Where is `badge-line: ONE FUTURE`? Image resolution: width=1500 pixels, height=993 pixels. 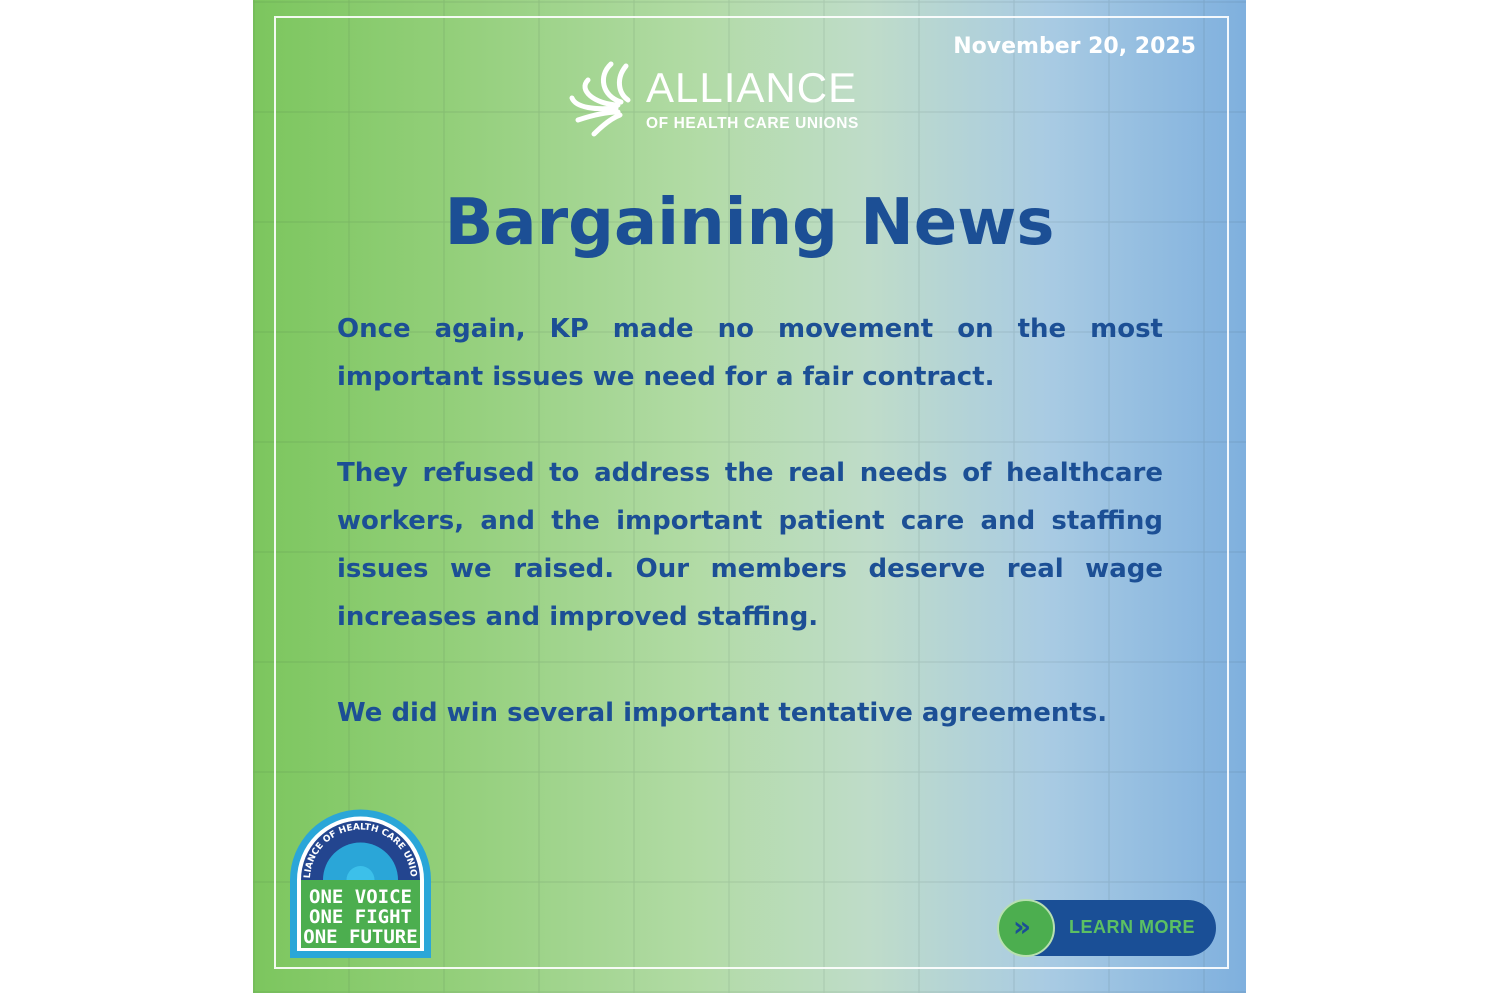
badge-line: ONE FUTURE is located at coordinates (360, 937).